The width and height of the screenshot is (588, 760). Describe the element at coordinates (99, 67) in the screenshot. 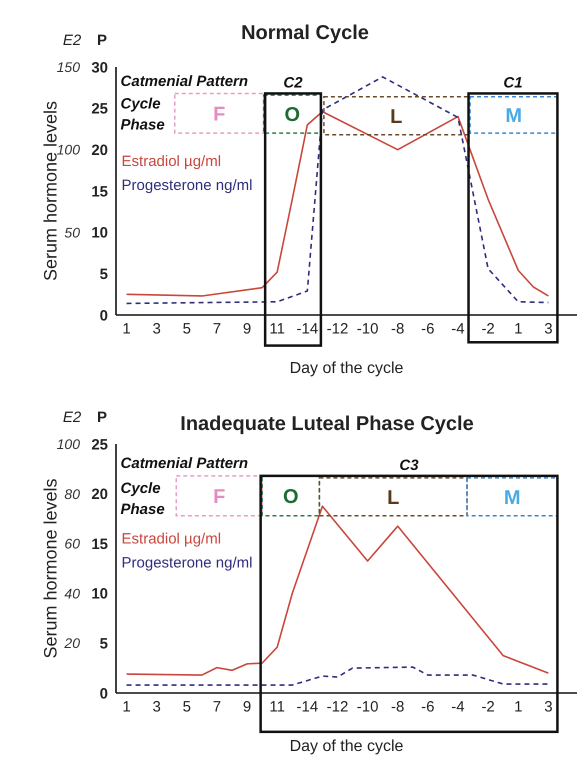

I see `y2-tick-label: 30` at that location.